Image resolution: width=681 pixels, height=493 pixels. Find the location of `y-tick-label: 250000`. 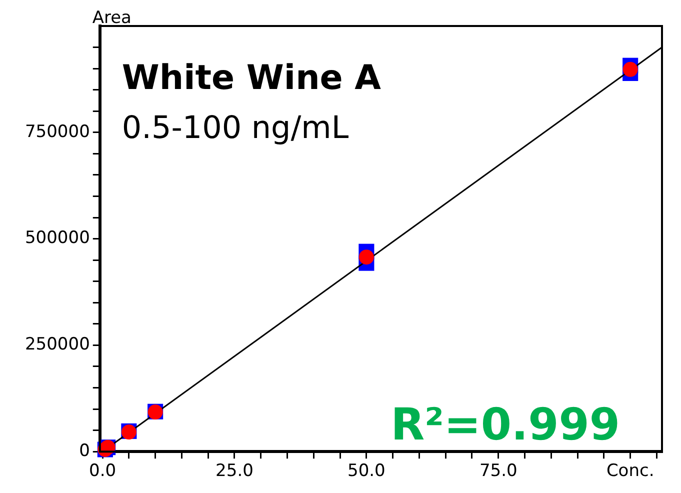

y-tick-label: 250000 is located at coordinates (57, 344).